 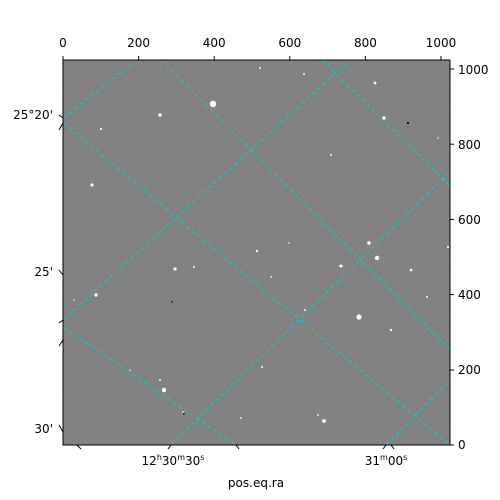 I want to click on top-tick-label: 600, so click(x=289, y=43).